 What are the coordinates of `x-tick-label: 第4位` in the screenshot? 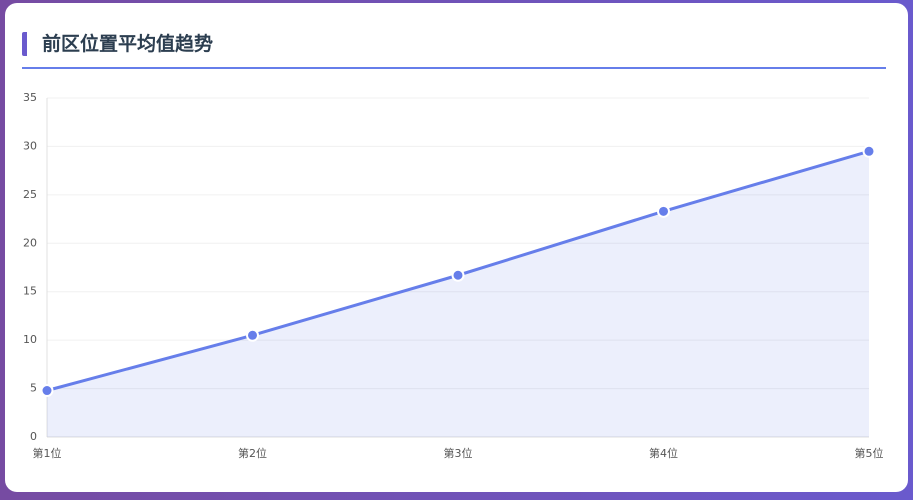 It's located at (663, 453).